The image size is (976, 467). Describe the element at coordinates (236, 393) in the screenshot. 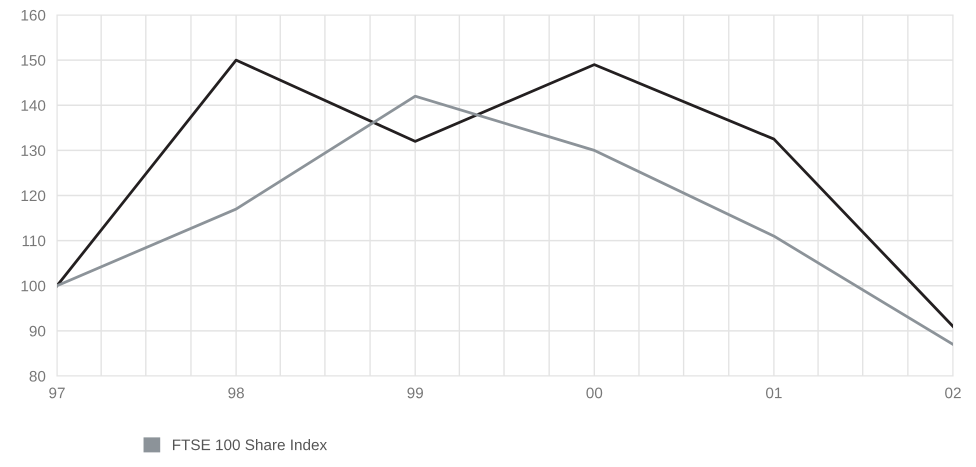

I see `x-tick-label: 98` at that location.